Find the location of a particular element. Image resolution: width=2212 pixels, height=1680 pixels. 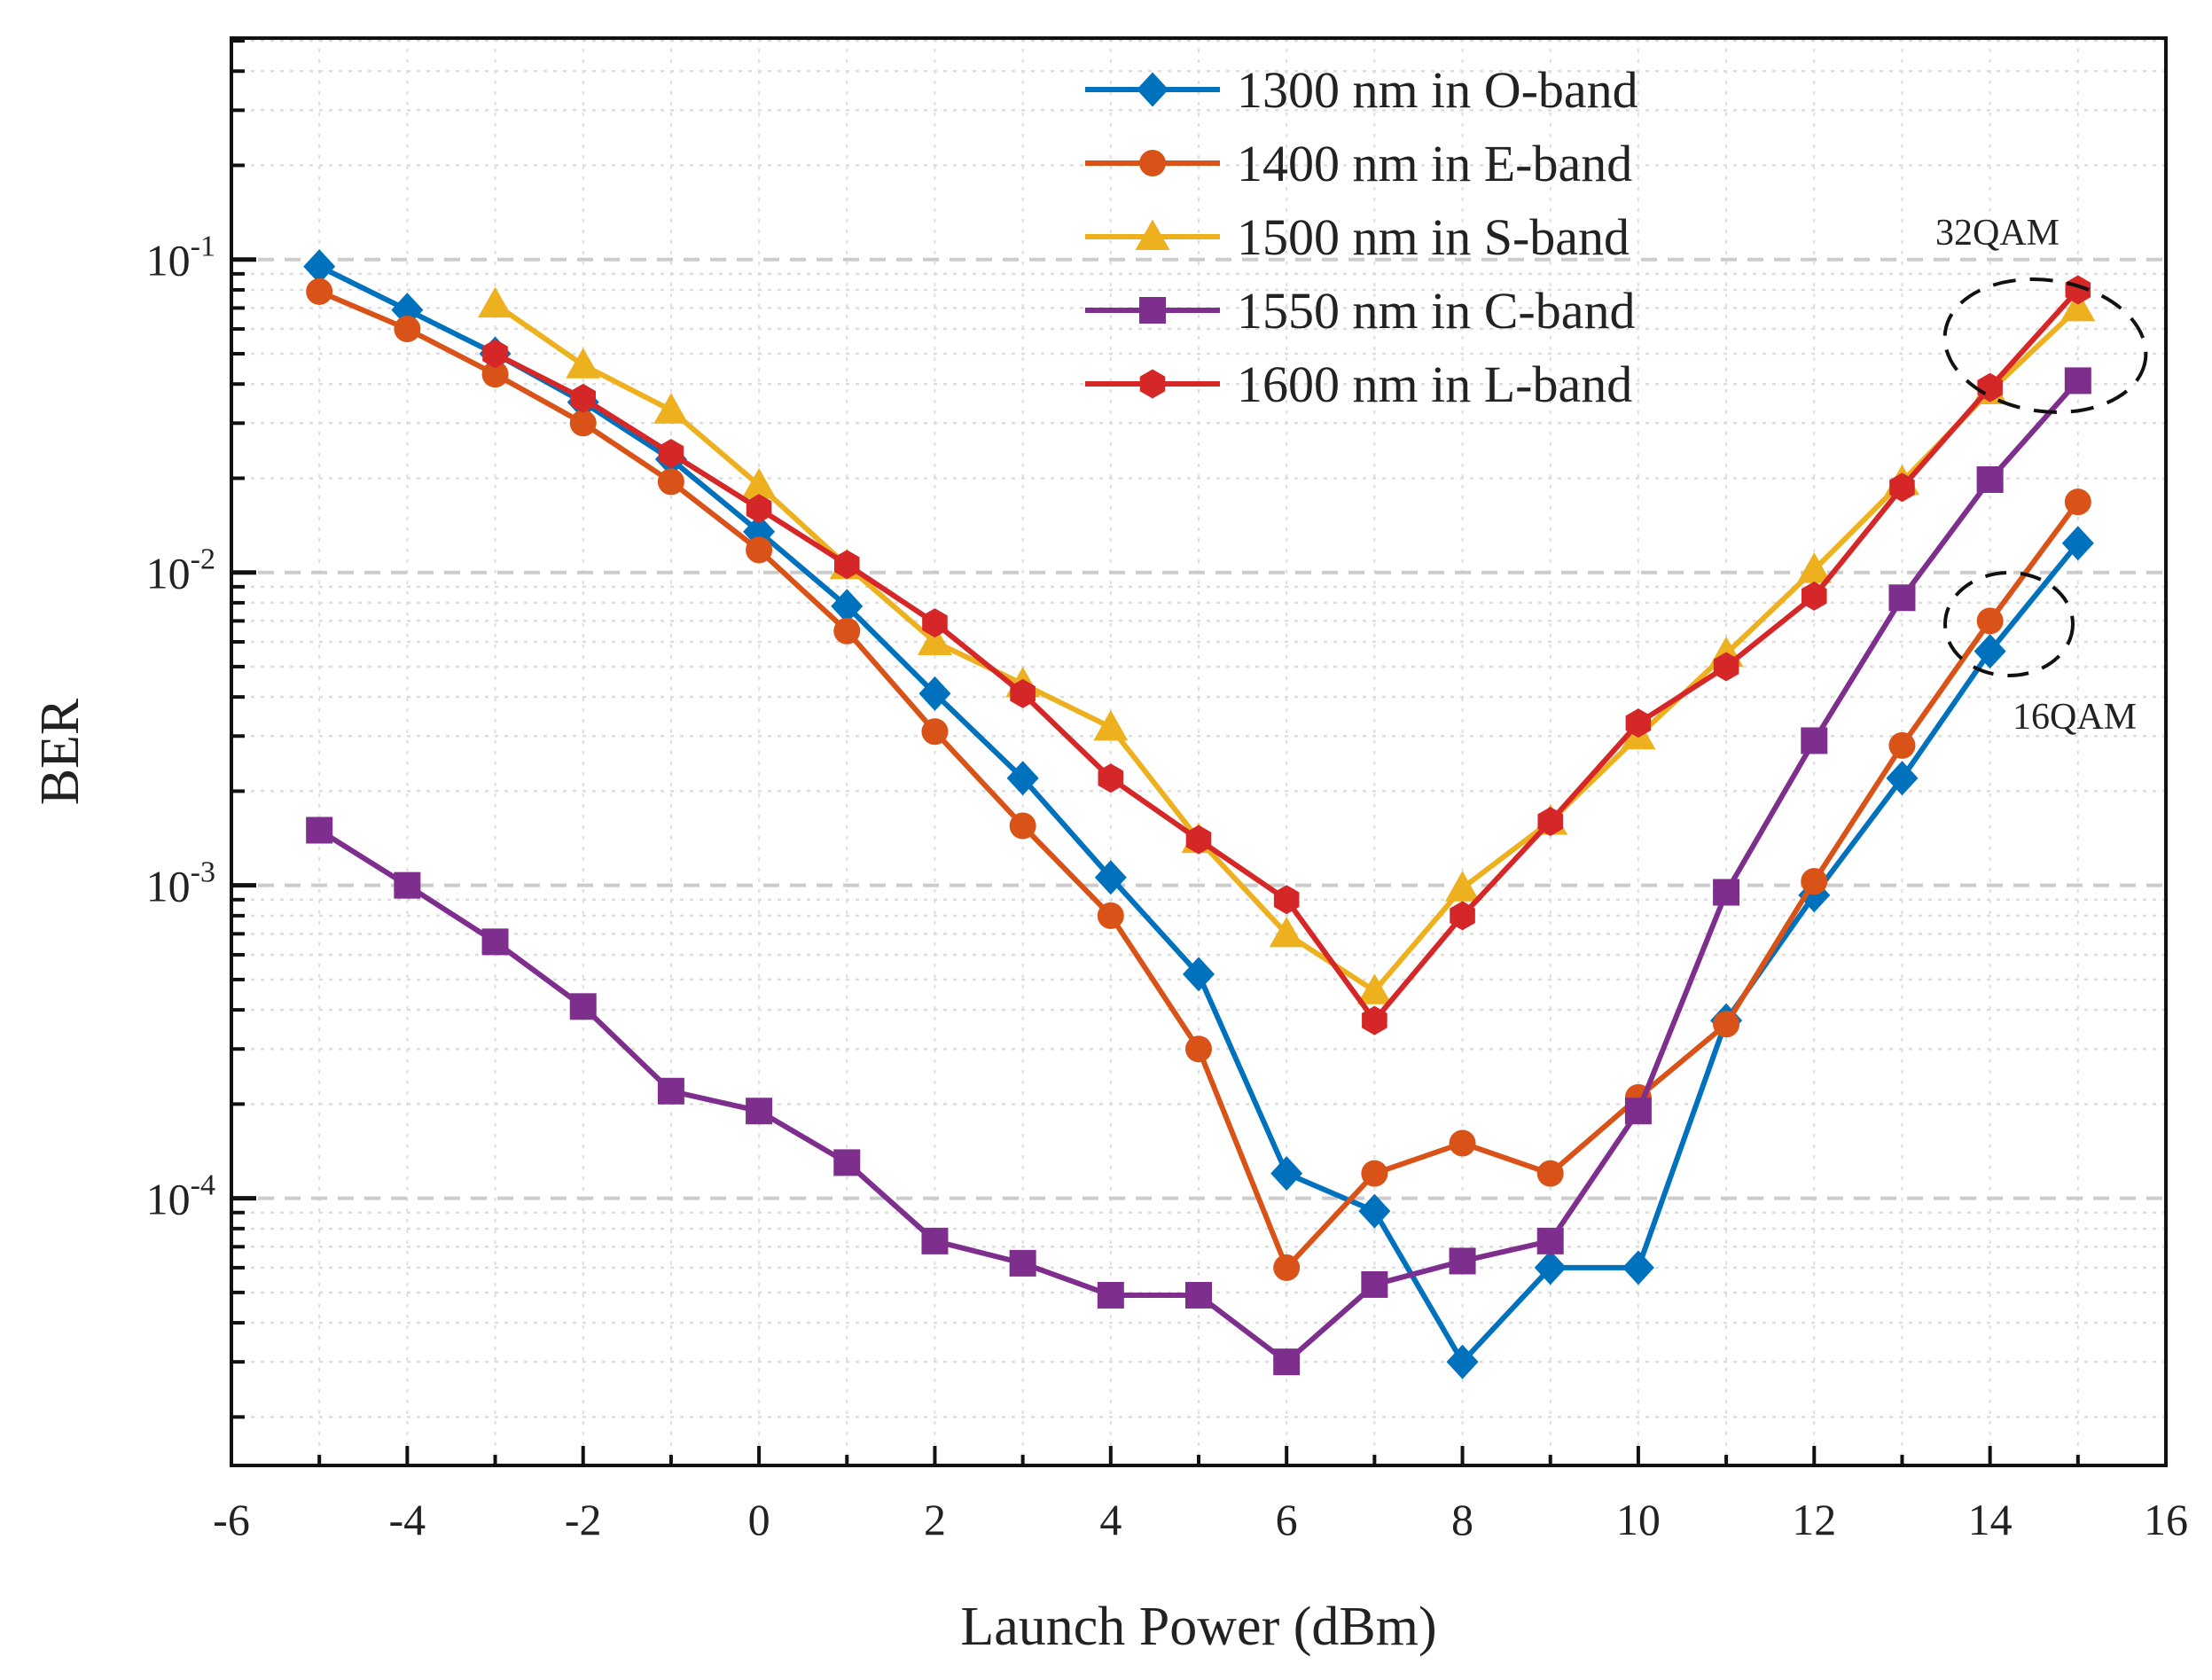

legend-item: 1500 nm in S-band is located at coordinates (1357, 237).